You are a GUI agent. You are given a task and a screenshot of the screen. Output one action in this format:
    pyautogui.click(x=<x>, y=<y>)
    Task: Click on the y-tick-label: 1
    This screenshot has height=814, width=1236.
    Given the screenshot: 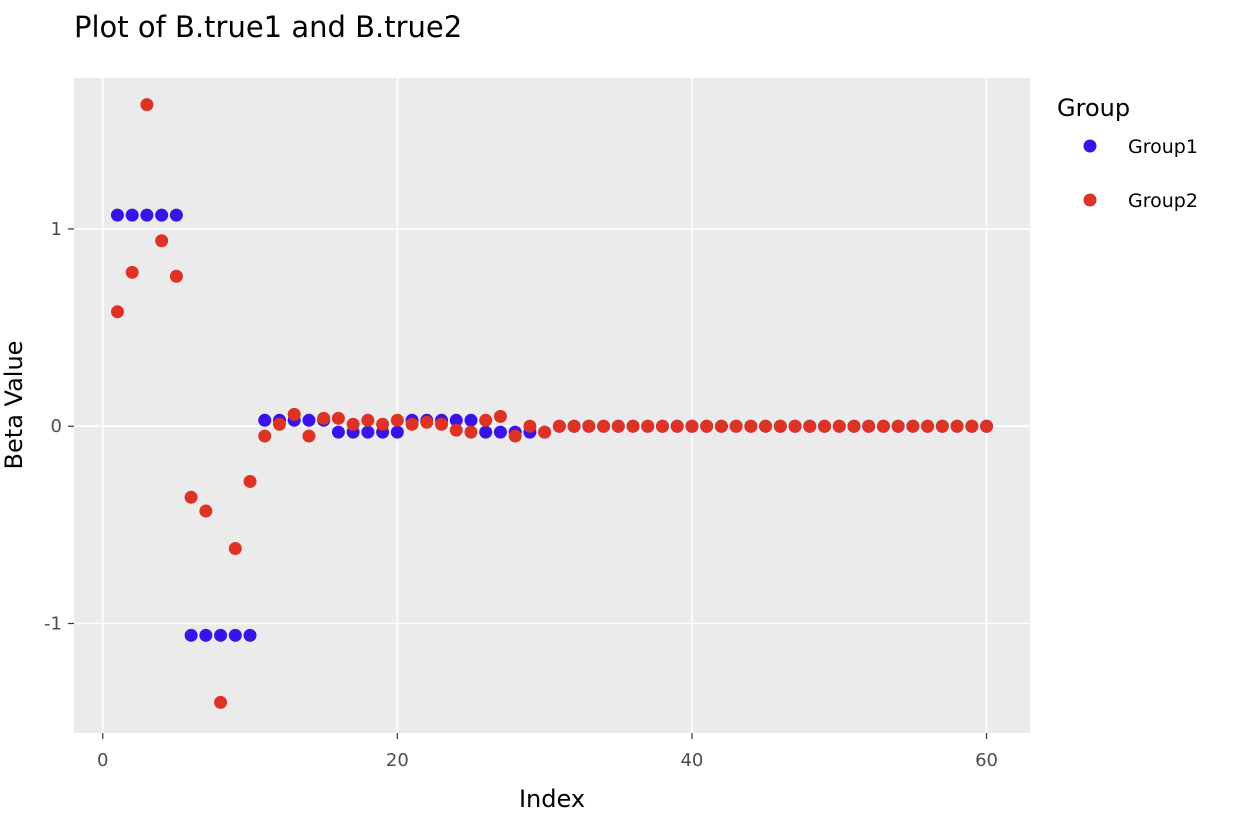 What is the action you would take?
    pyautogui.click(x=56, y=229)
    